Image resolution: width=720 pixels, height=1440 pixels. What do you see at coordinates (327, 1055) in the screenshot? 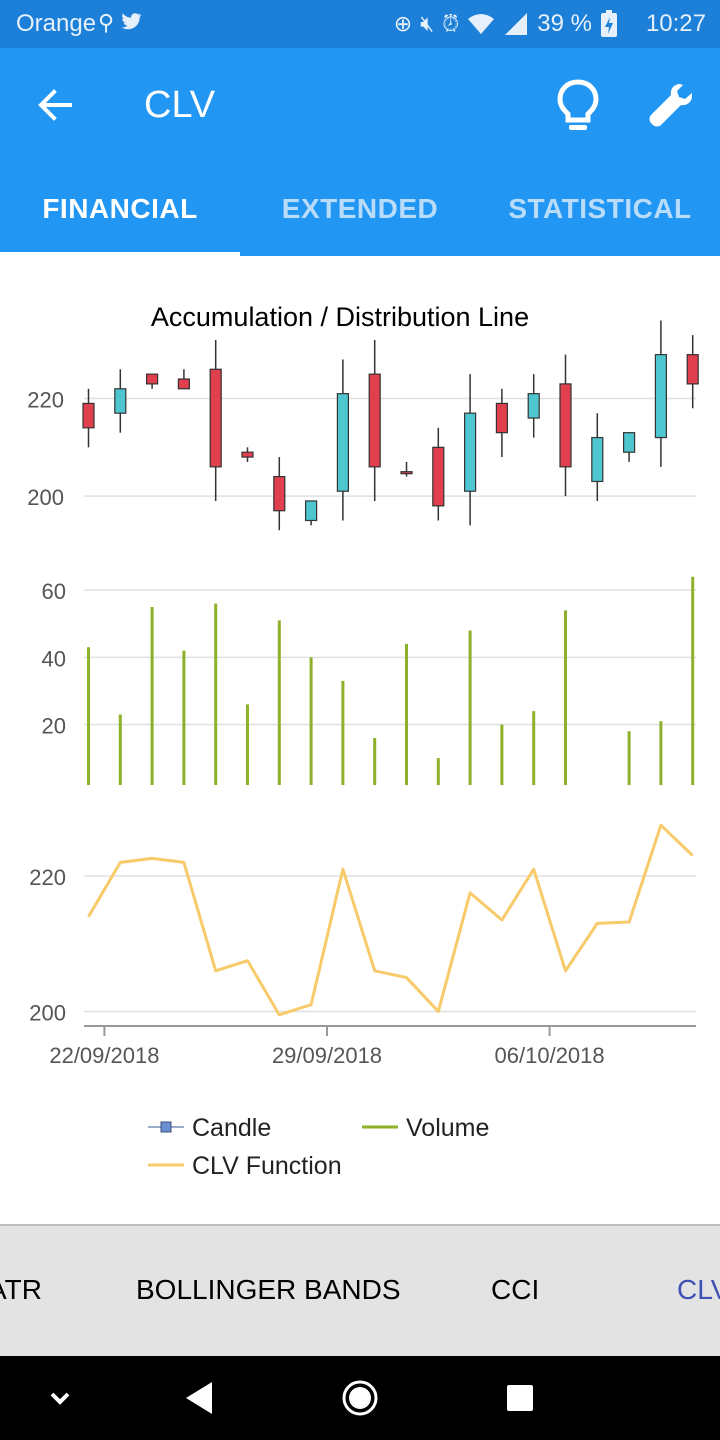
I see `x-tick-label: 29/09/2018` at bounding box center [327, 1055].